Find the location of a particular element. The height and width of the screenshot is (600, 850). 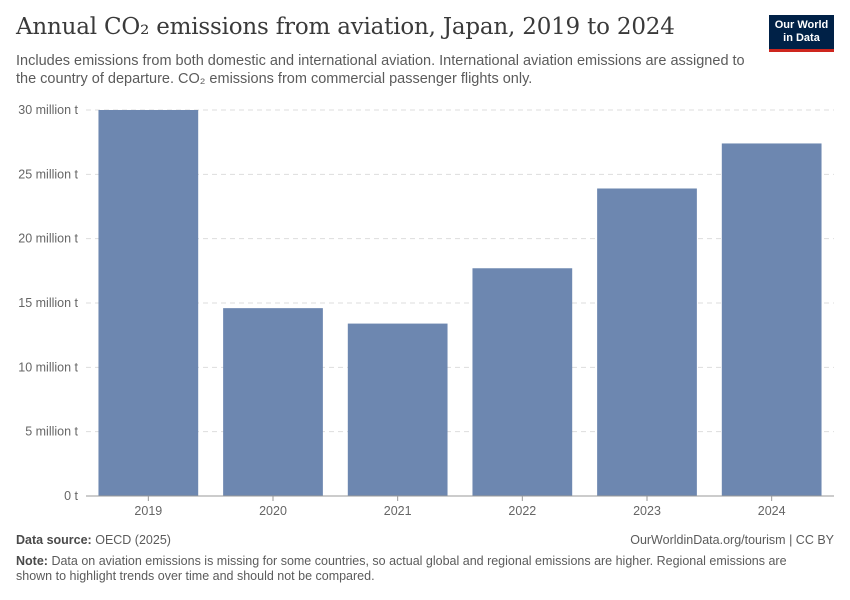

y-tick-label: 5 million t is located at coordinates (51, 432).